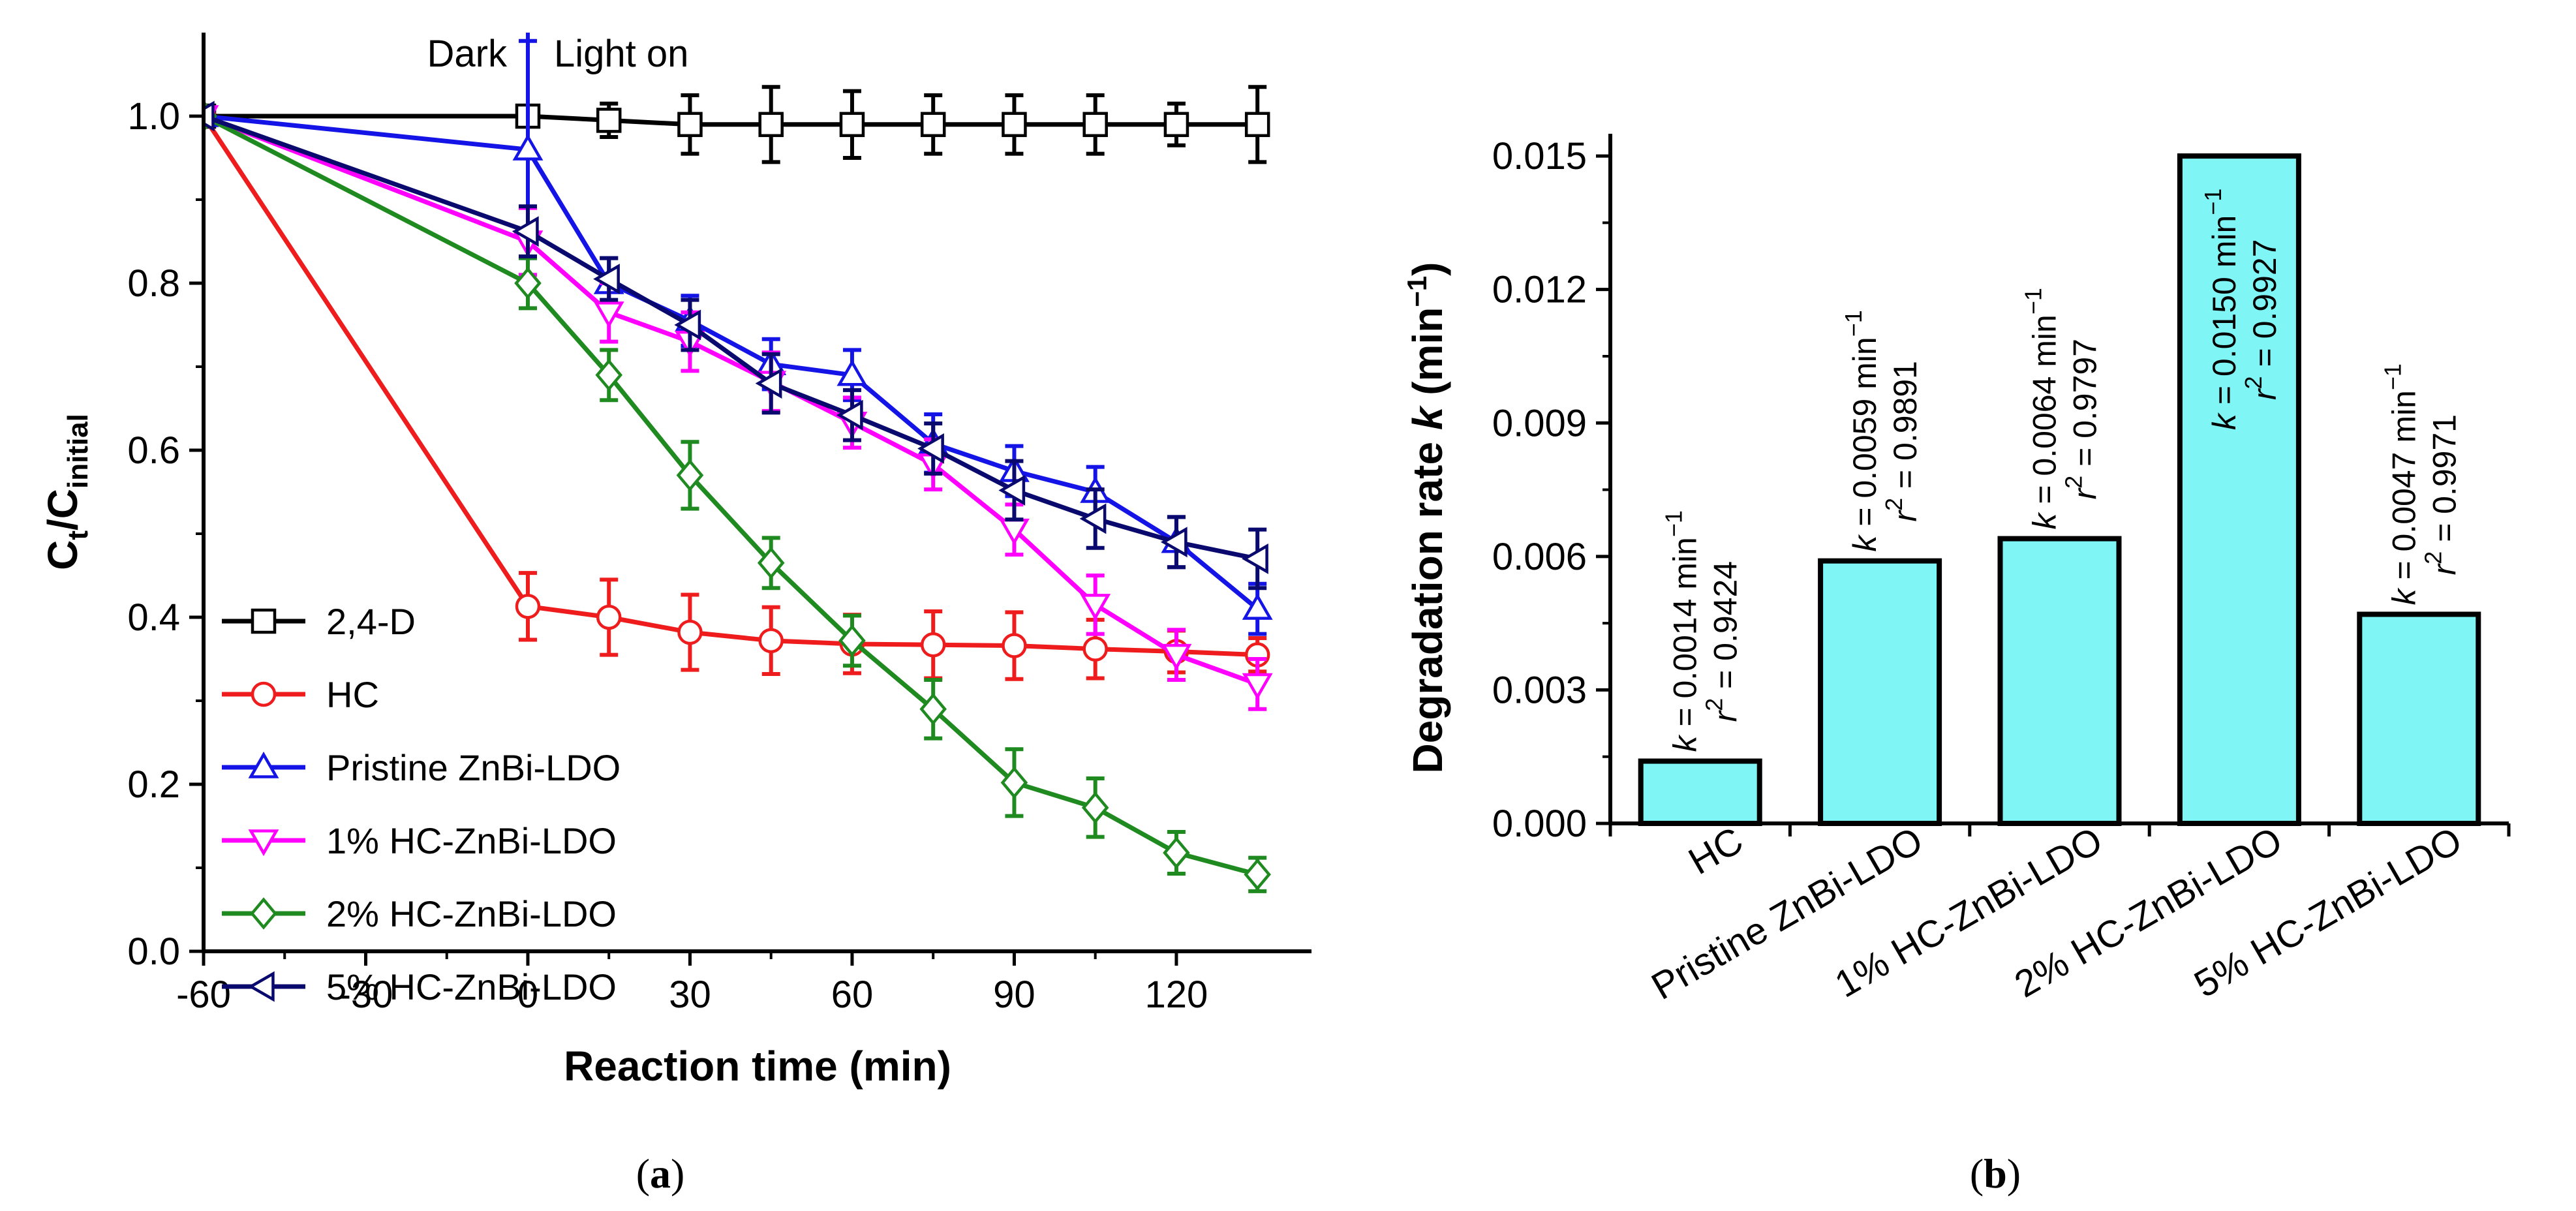 Image resolution: width=2576 pixels, height=1211 pixels. What do you see at coordinates (1861, 431) in the screenshot?
I see `k-value-label: k = 0.0059 min−1` at bounding box center [1861, 431].